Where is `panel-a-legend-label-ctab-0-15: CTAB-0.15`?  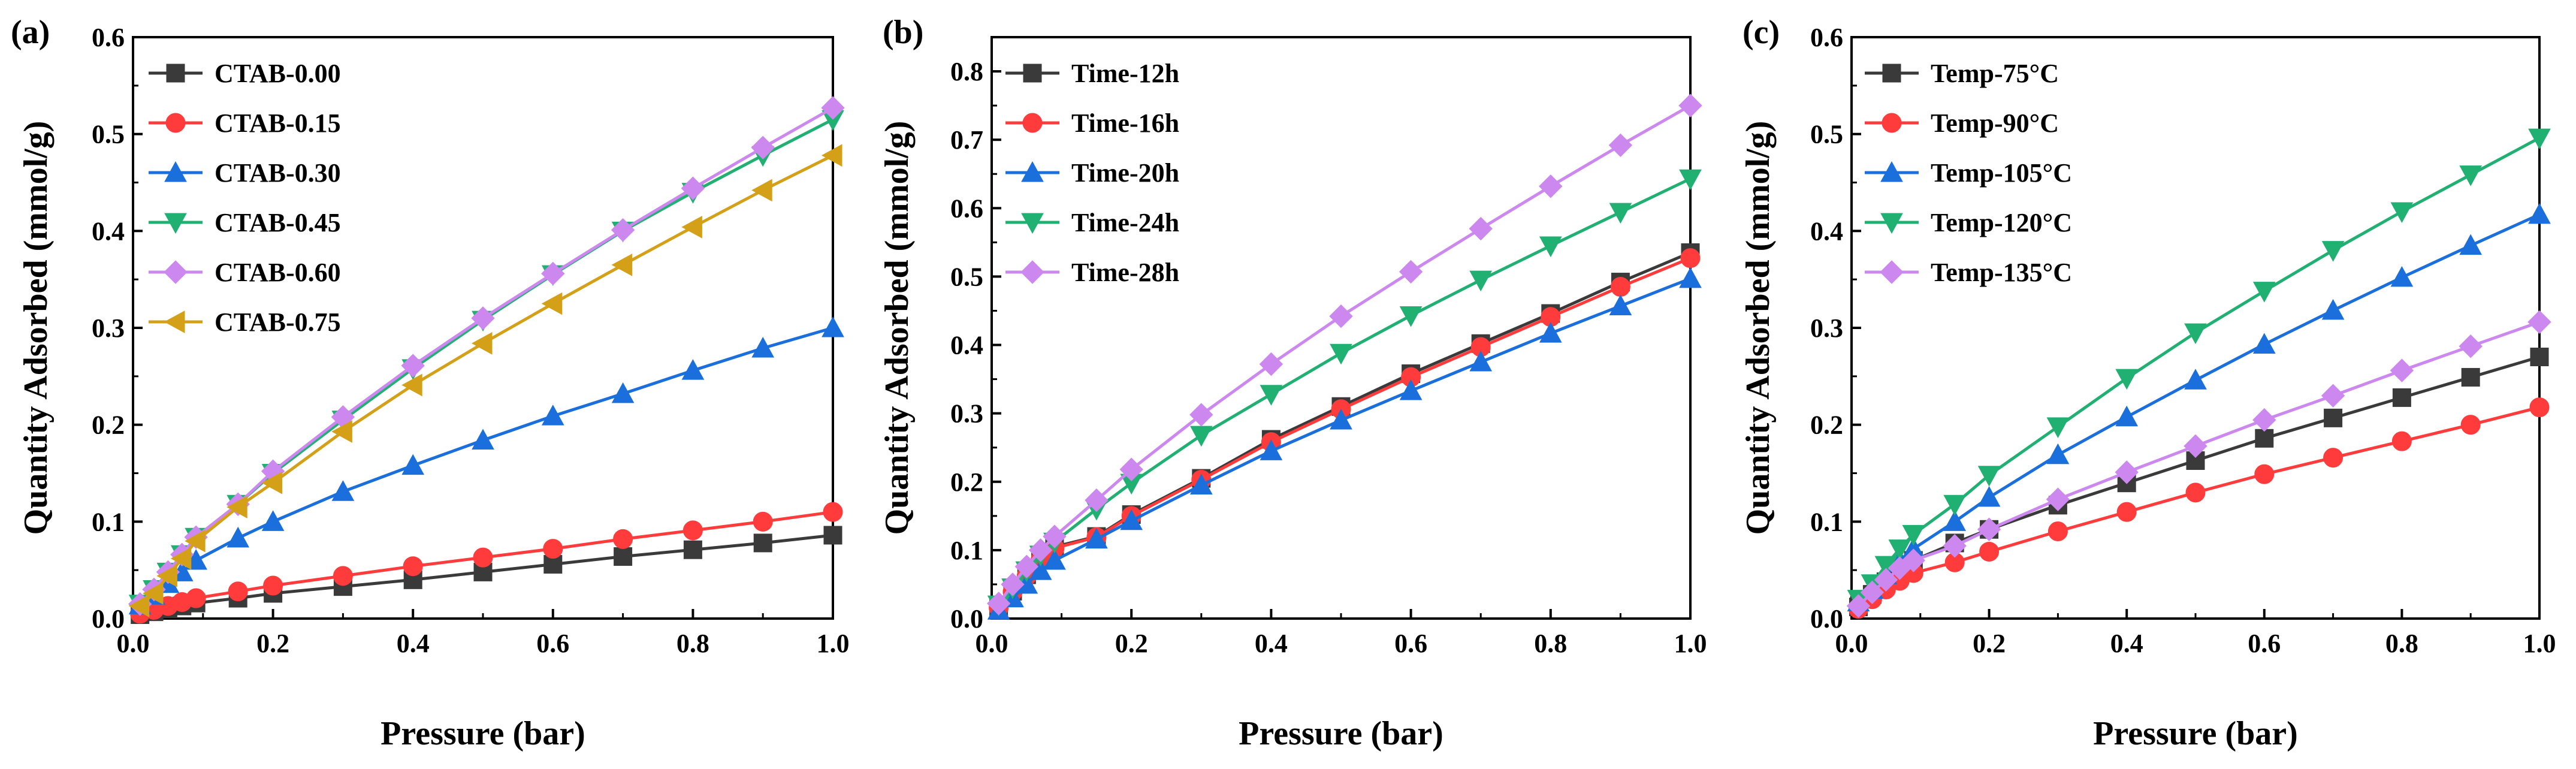
panel-a-legend-label-ctab-0-15: CTAB-0.15 is located at coordinates (278, 123).